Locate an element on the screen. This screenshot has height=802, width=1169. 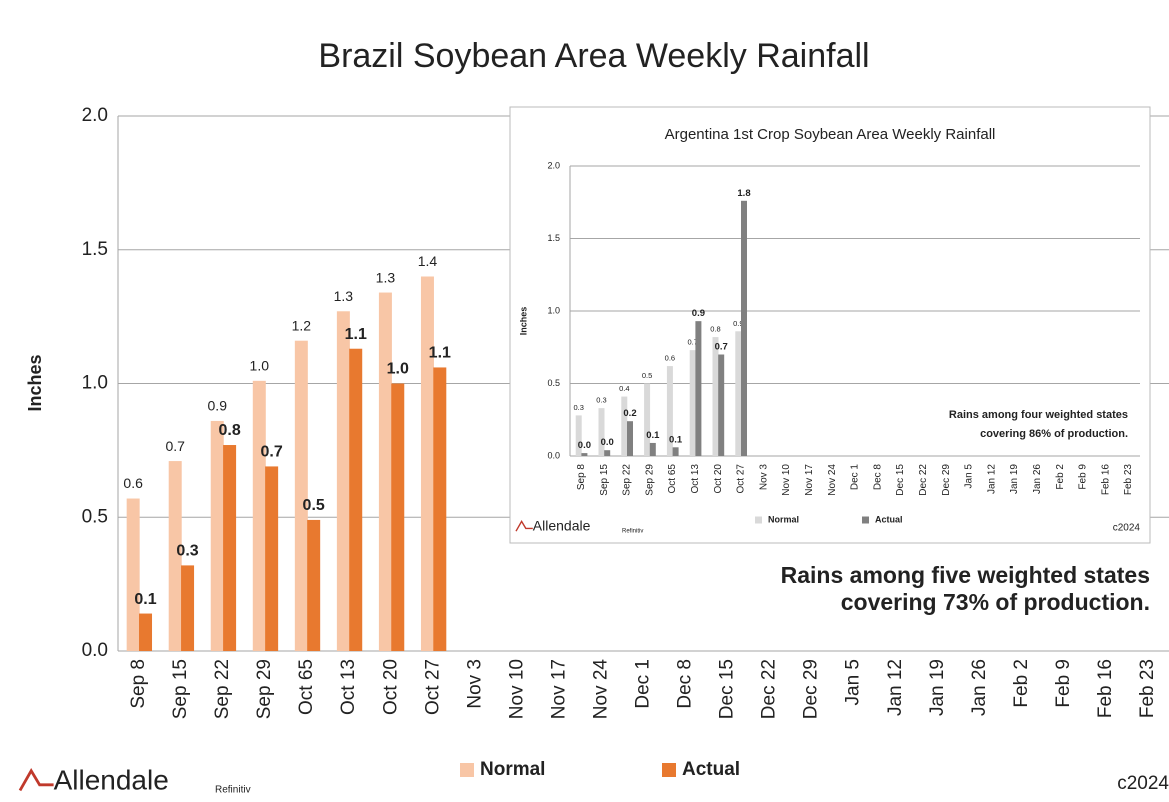
x-tick-label: Jan 5 is located at coordinates (969, 476).